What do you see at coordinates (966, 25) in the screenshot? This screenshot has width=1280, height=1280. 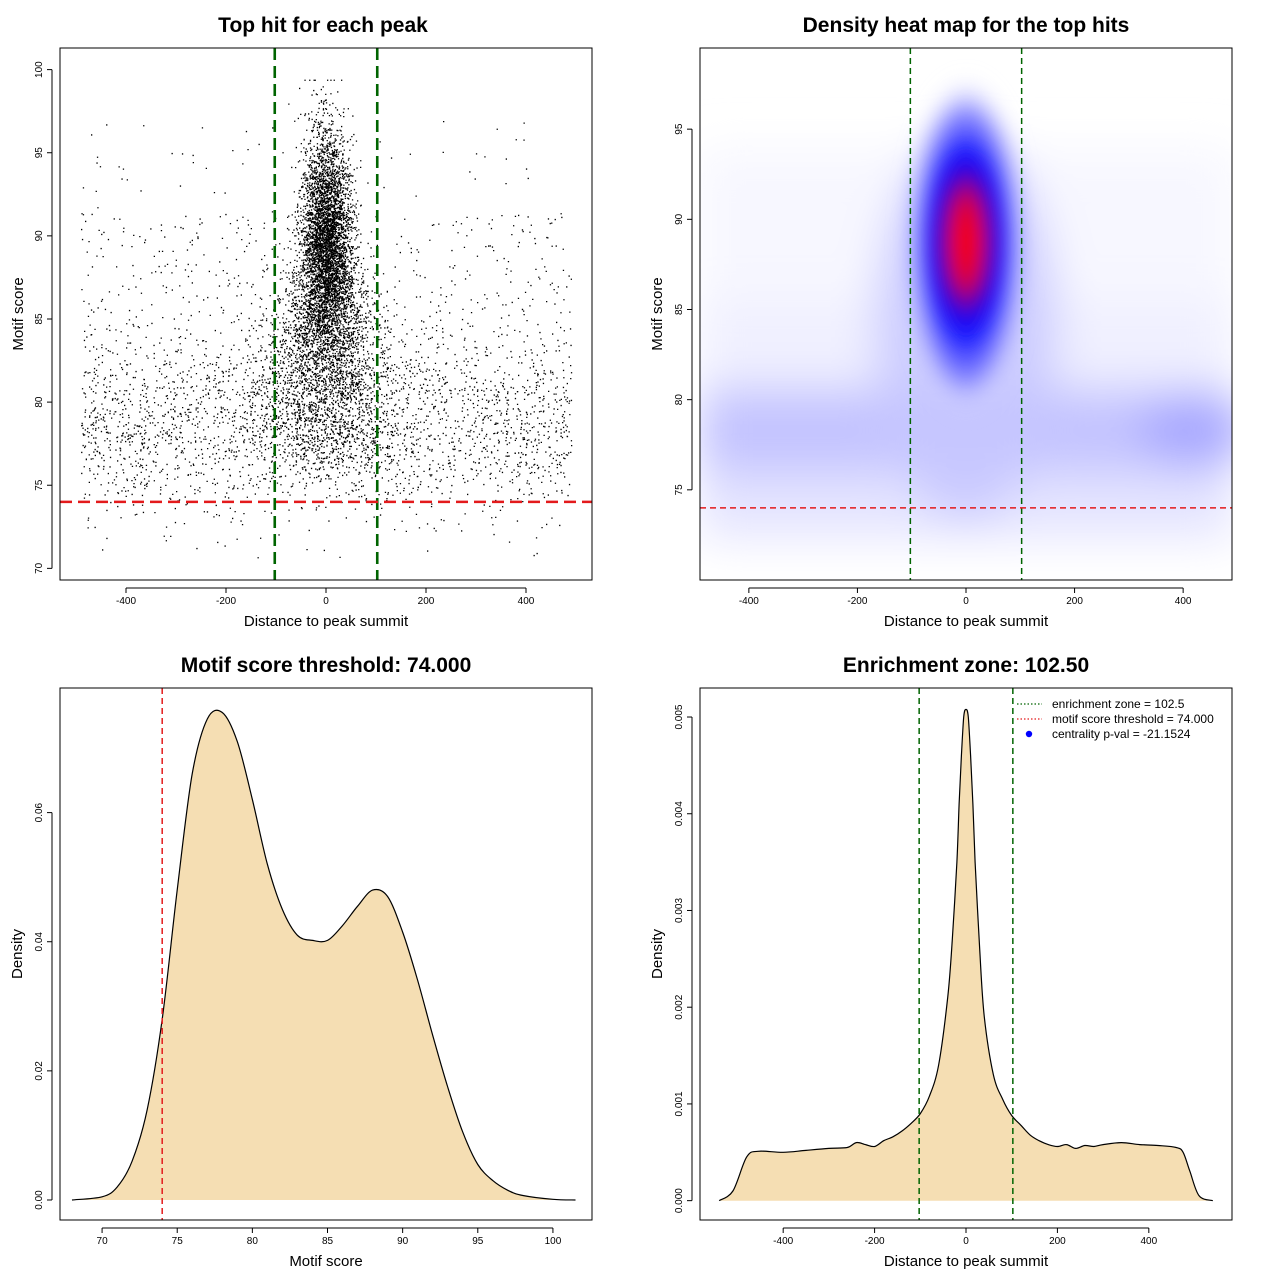 I see `heatmap-title: Density heat map for the top hits` at bounding box center [966, 25].